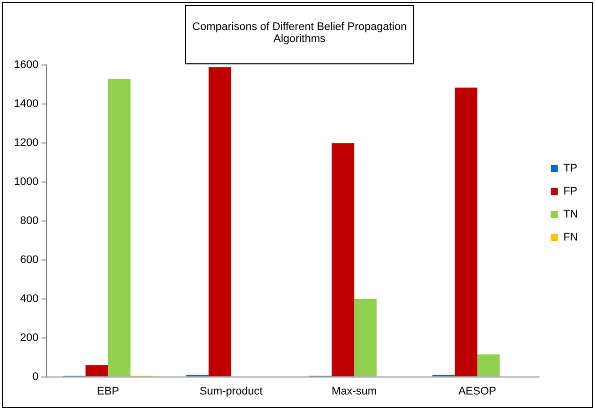  Describe the element at coordinates (29, 221) in the screenshot. I see `y-tick-label: 800` at that location.